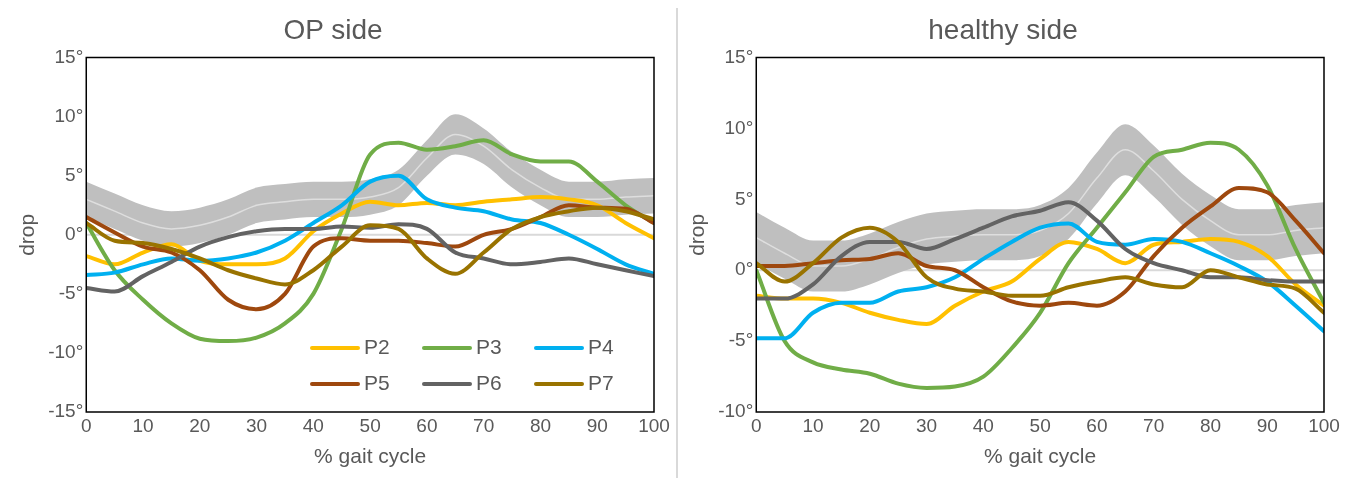 This screenshot has height=488, width=1356. Describe the element at coordinates (1003, 29) in the screenshot. I see `chart-title: healthy side` at that location.